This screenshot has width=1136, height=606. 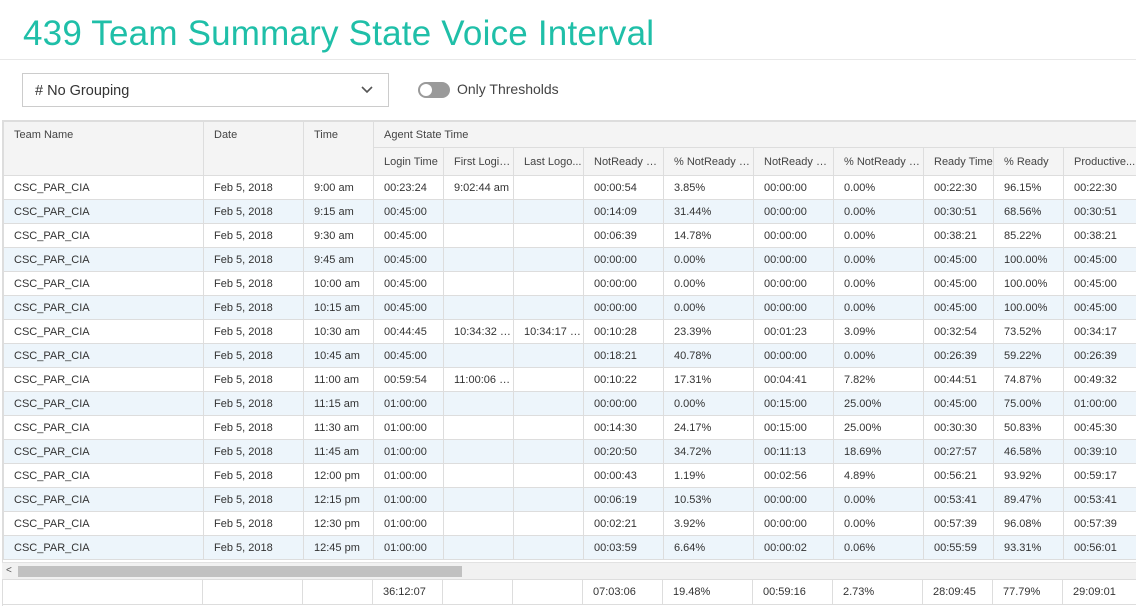 I want to click on table-cell: 00:56:01, so click(x=1100, y=548).